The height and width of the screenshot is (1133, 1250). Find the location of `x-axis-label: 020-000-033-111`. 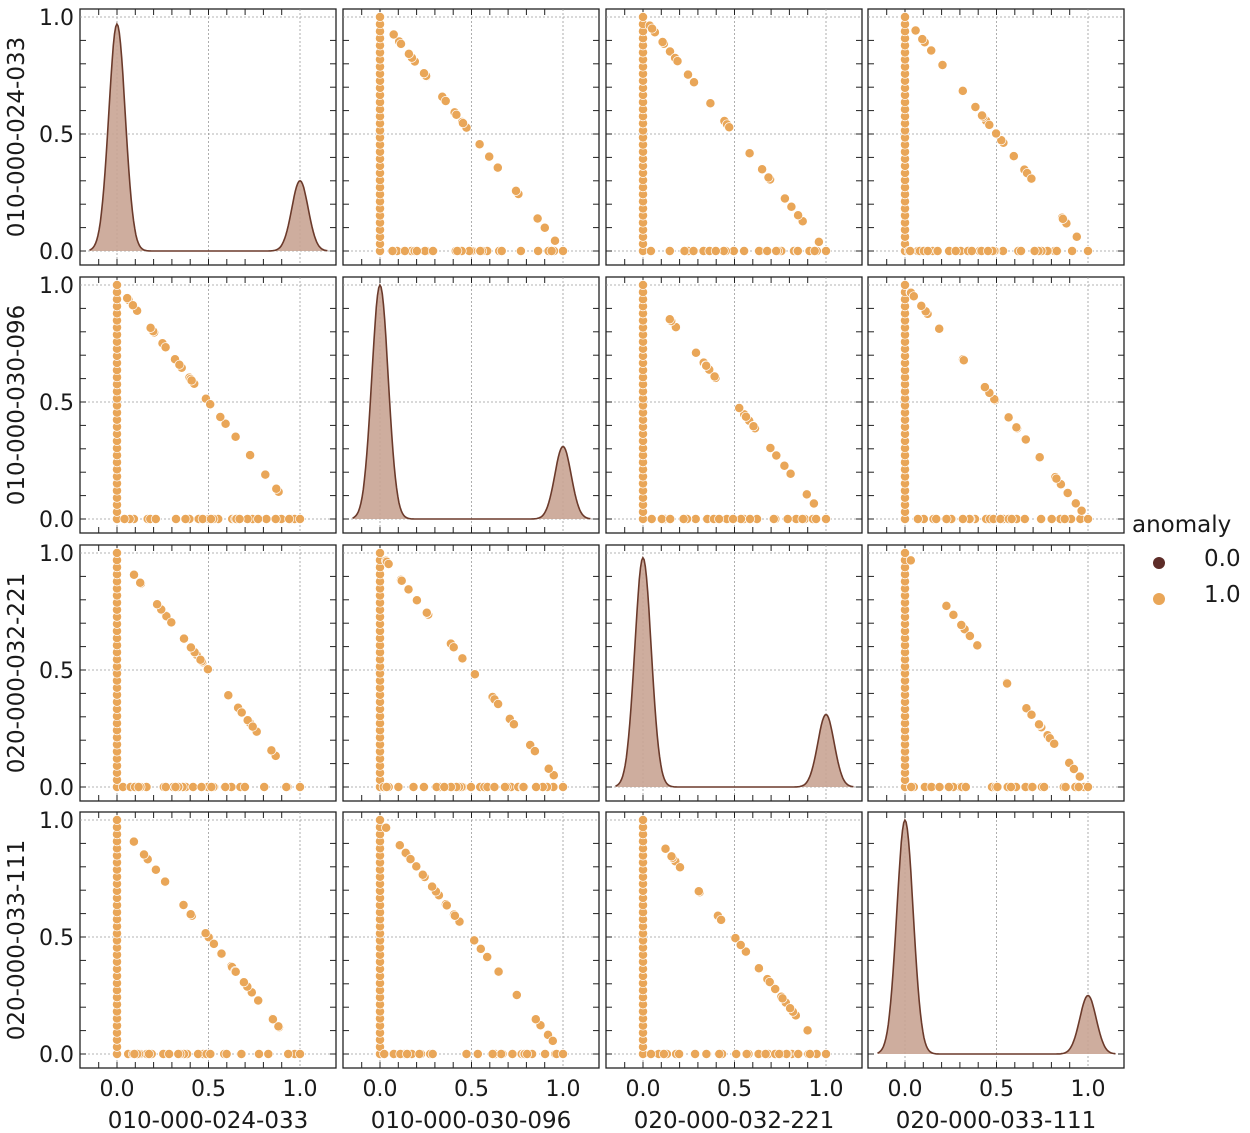

x-axis-label: 020-000-033-111 is located at coordinates (996, 1118).